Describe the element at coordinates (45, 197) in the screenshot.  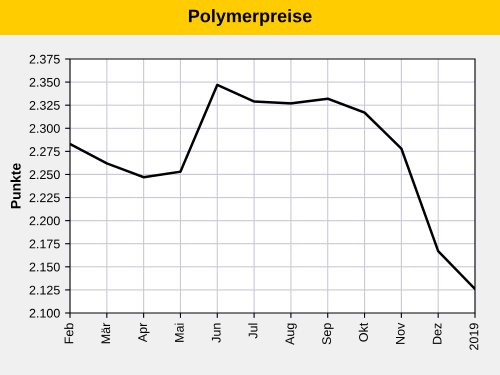
I see `y-tick-label: 2.225` at that location.